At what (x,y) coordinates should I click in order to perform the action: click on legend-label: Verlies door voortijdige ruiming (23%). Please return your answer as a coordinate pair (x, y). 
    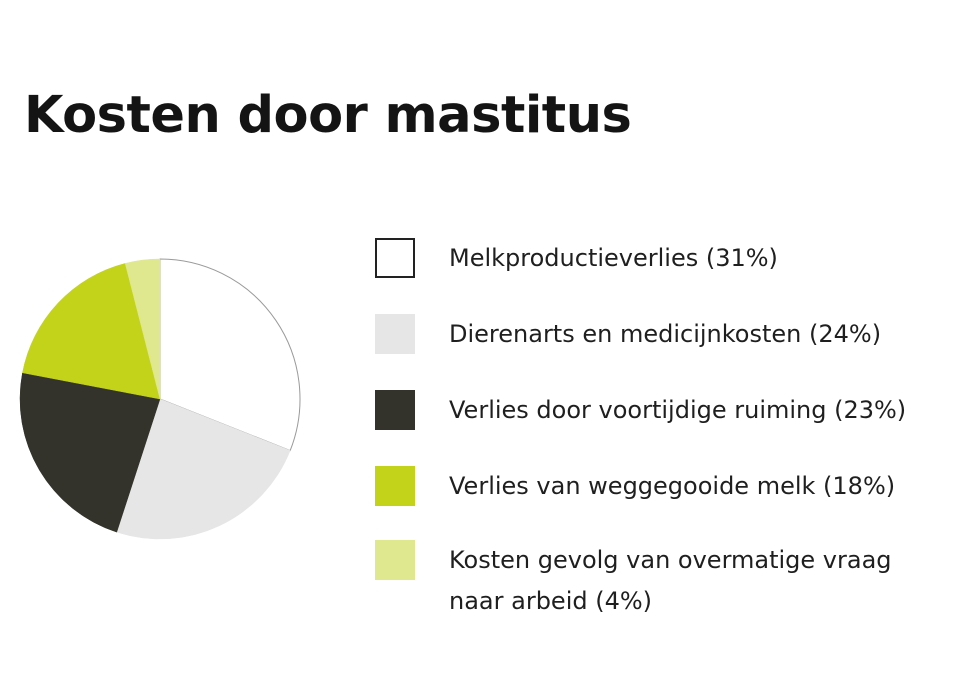
    Looking at the image, I should click on (678, 410).